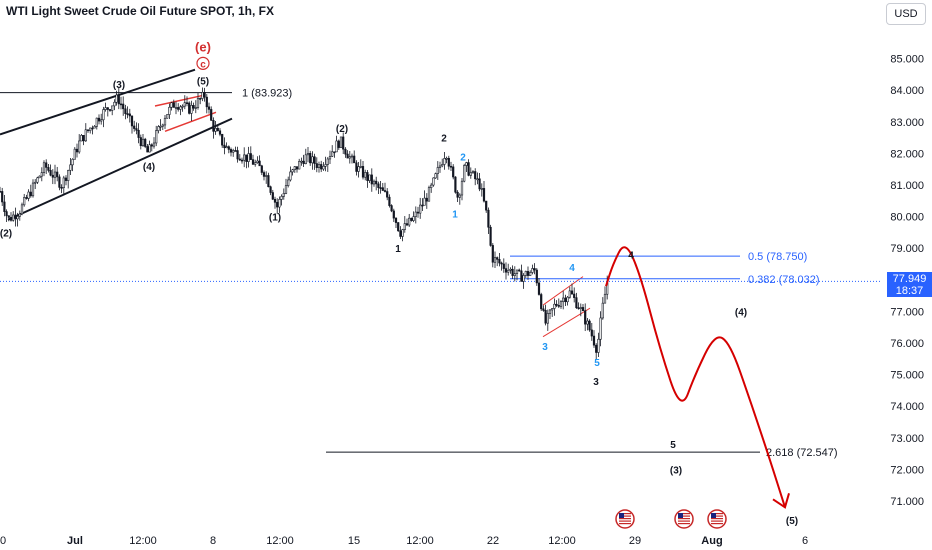 The image size is (932, 550). I want to click on x-tick-label: 22, so click(493, 541).